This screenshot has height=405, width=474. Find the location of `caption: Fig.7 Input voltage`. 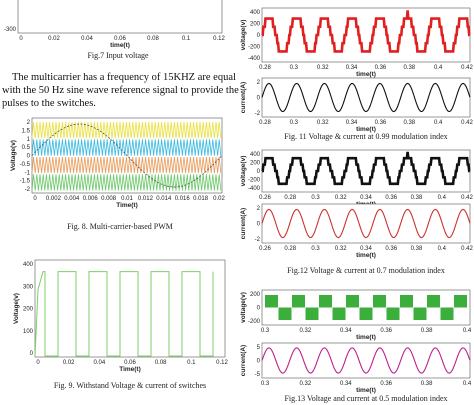

caption: Fig.7 Input voltage is located at coordinates (118, 55).